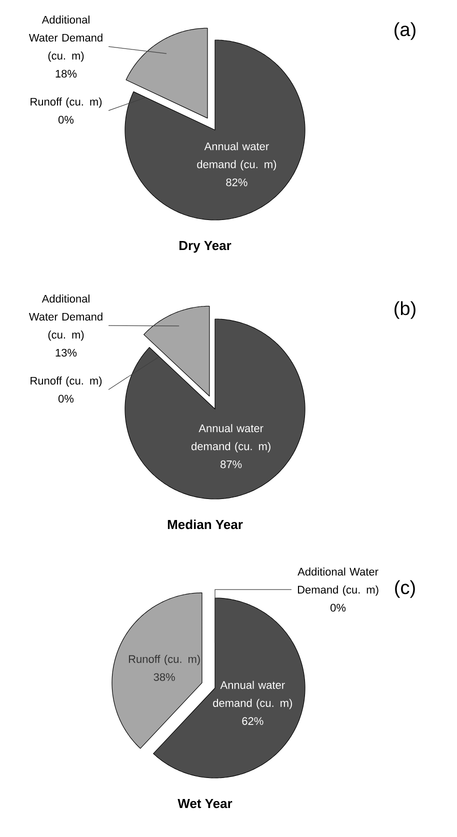 Image resolution: width=457 pixels, height=837 pixels. Describe the element at coordinates (205, 247) in the screenshot. I see `text: Dry Year` at that location.